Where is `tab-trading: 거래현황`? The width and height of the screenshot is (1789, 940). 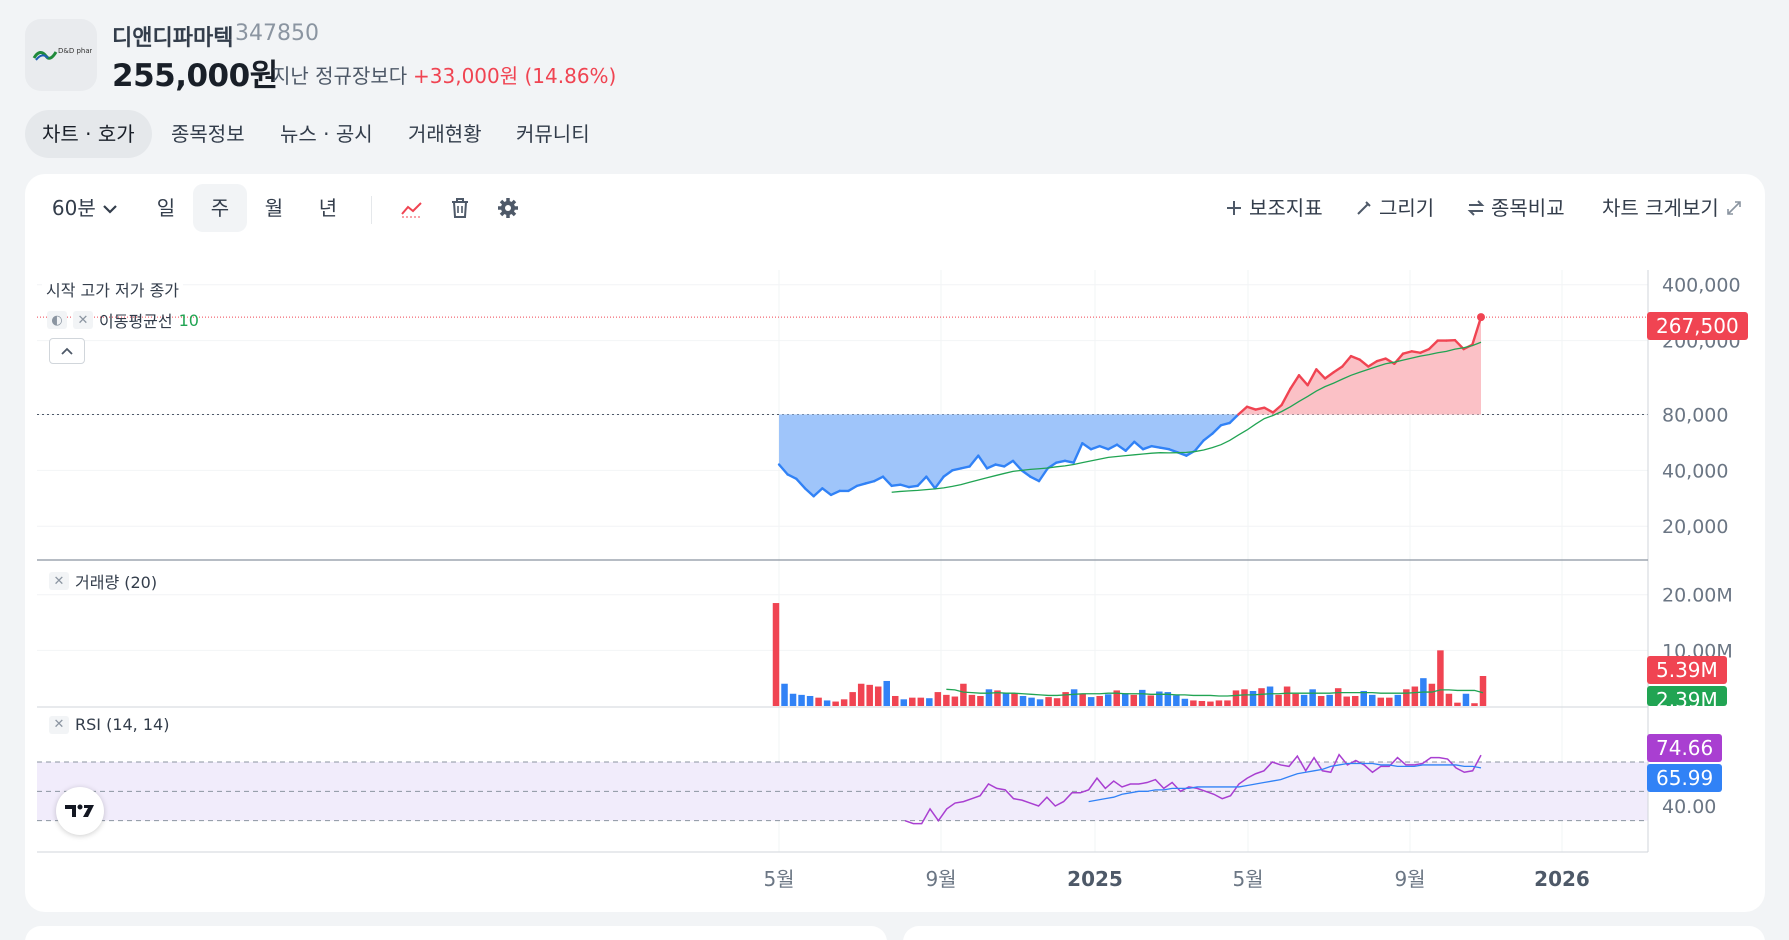 tab-trading: 거래현황 is located at coordinates (445, 134).